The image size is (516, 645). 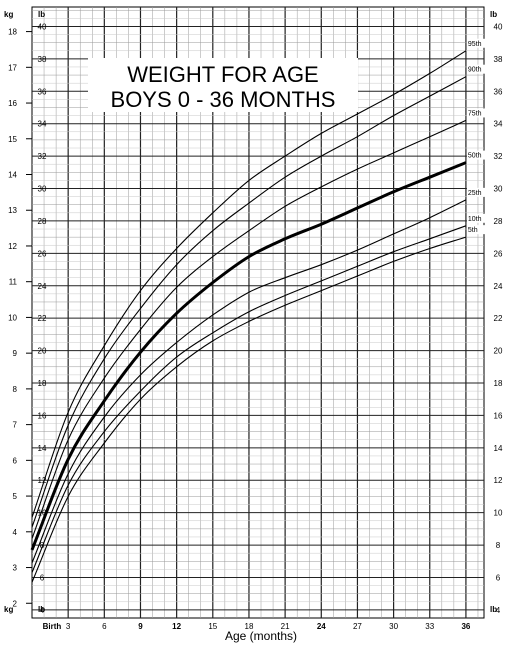 I want to click on lb-tick-label-right: 26, so click(x=498, y=253).